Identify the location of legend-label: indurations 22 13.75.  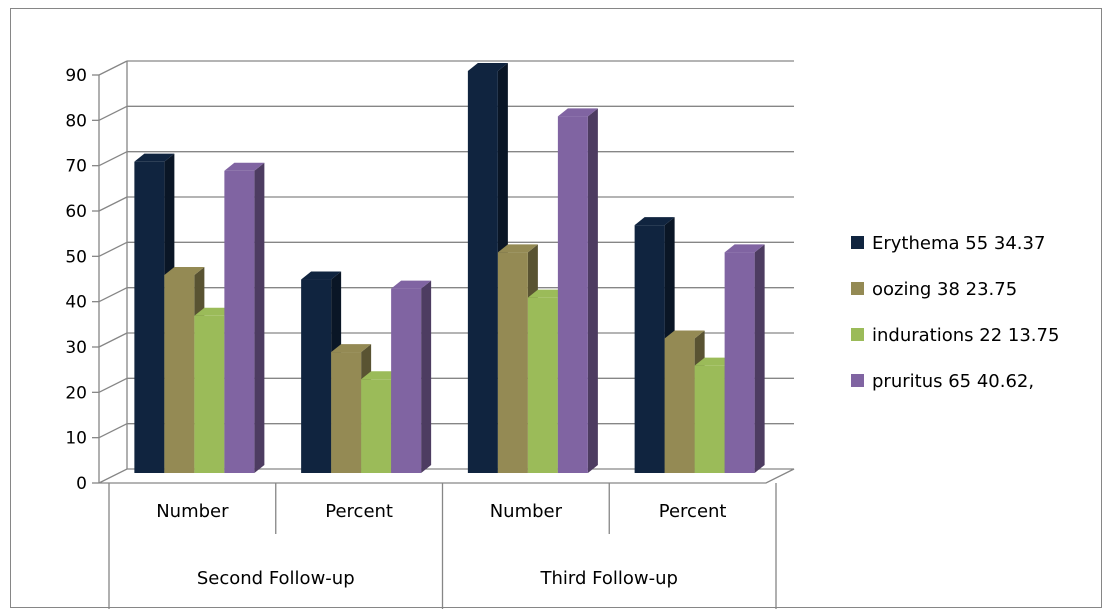
(965, 335).